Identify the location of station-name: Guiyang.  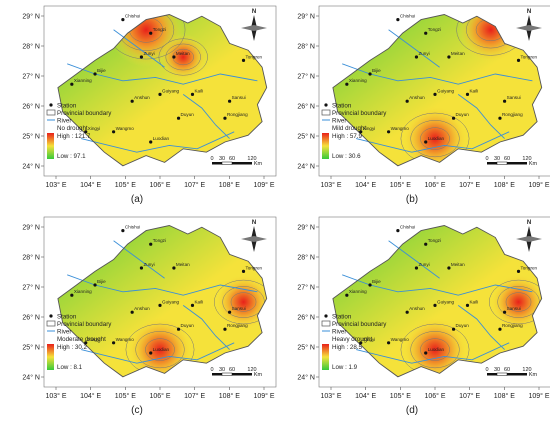
(446, 301).